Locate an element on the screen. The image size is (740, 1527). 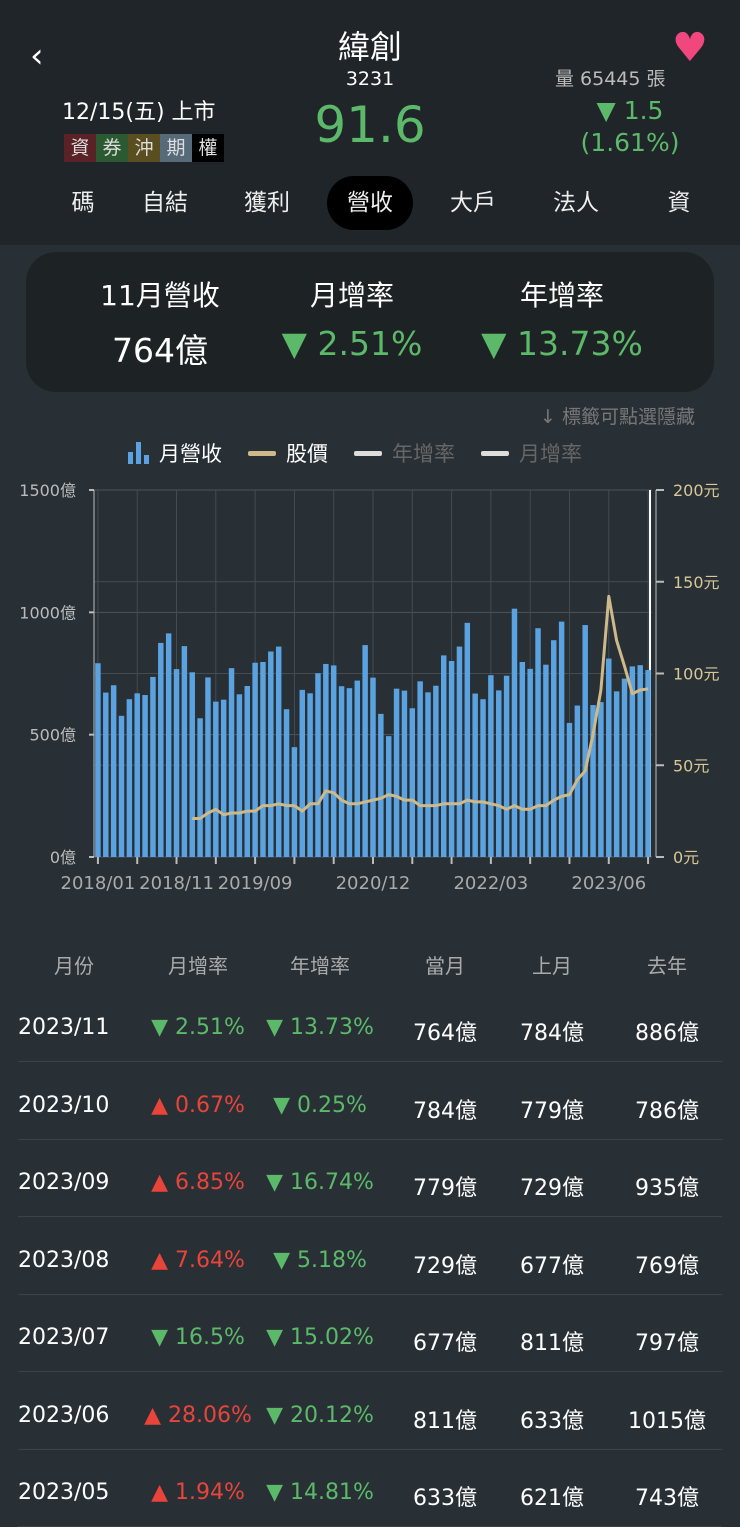
bar-chart-icon is located at coordinates (138, 453).